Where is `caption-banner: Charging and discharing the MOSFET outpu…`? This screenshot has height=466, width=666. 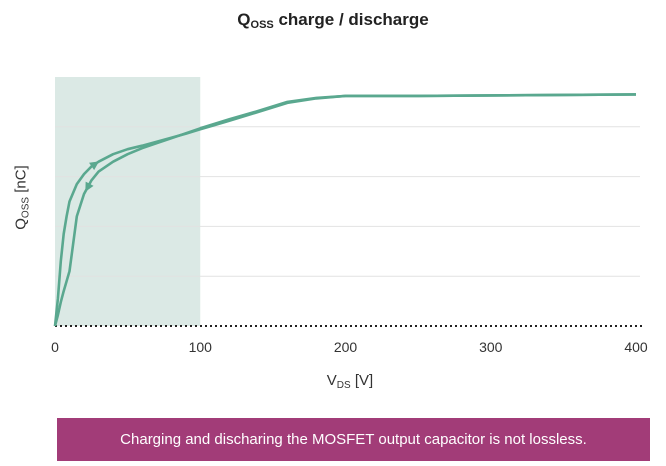 caption-banner: Charging and discharing the MOSFET outpu… is located at coordinates (353, 439).